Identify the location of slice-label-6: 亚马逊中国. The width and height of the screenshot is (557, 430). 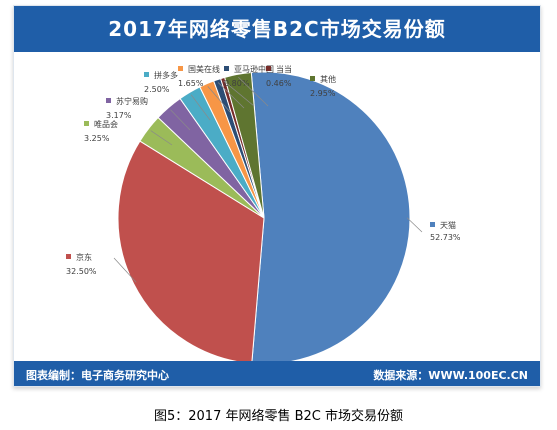
(254, 69).